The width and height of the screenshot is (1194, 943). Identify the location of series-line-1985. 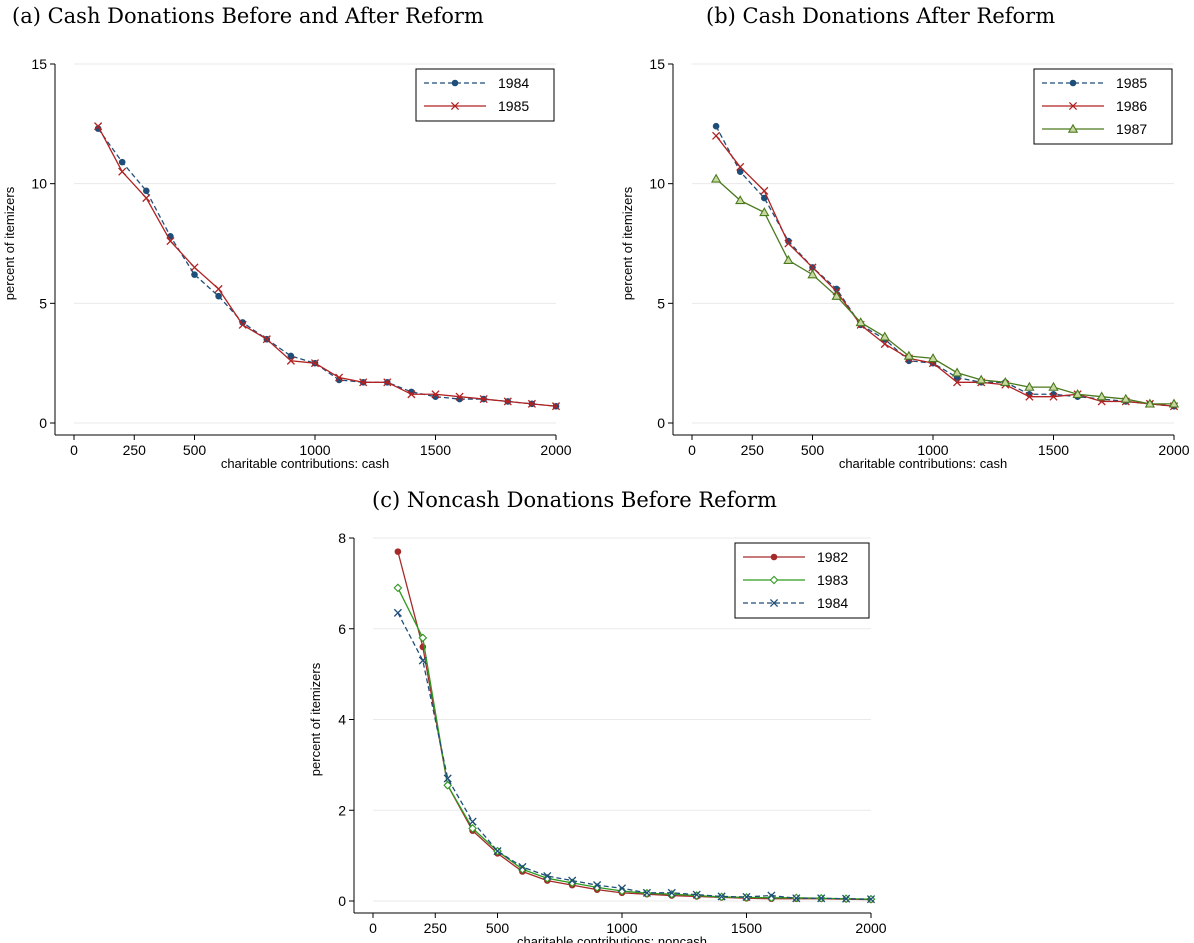
(327, 266).